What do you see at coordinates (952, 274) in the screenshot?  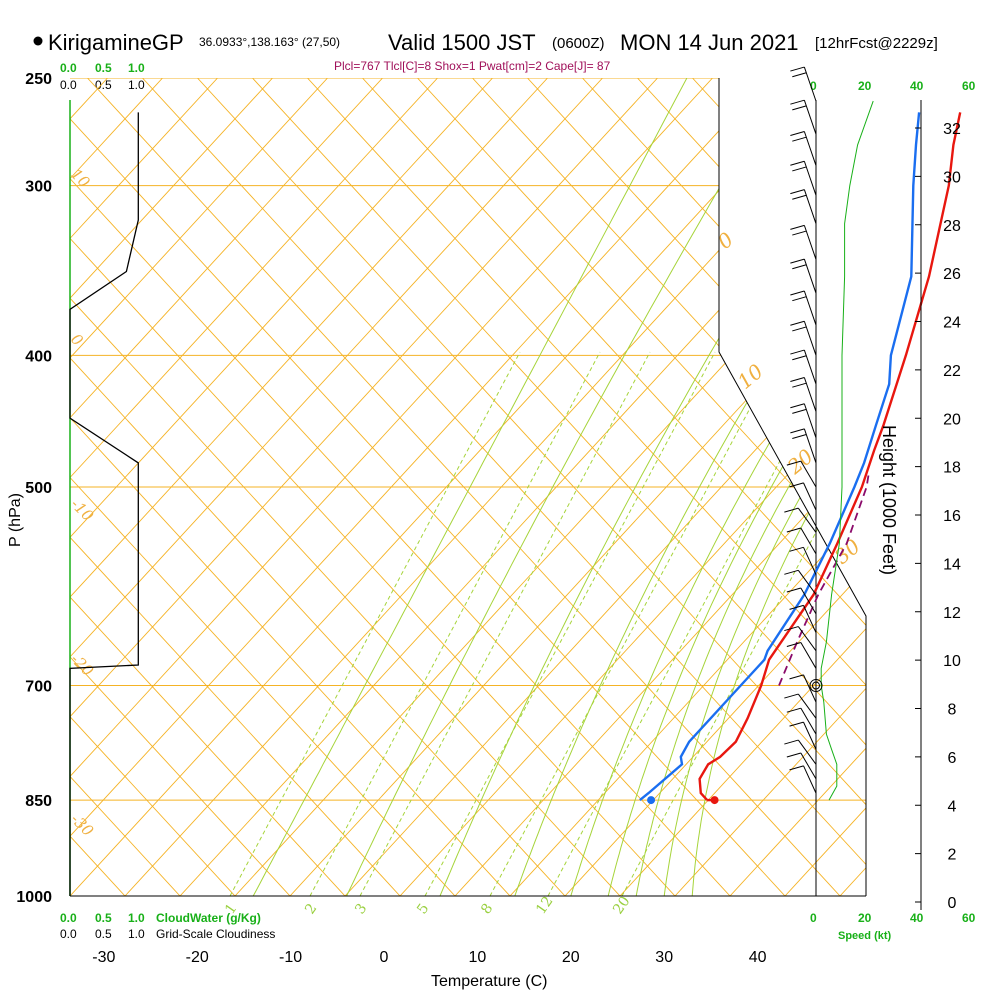 I see `height-tick: 26` at bounding box center [952, 274].